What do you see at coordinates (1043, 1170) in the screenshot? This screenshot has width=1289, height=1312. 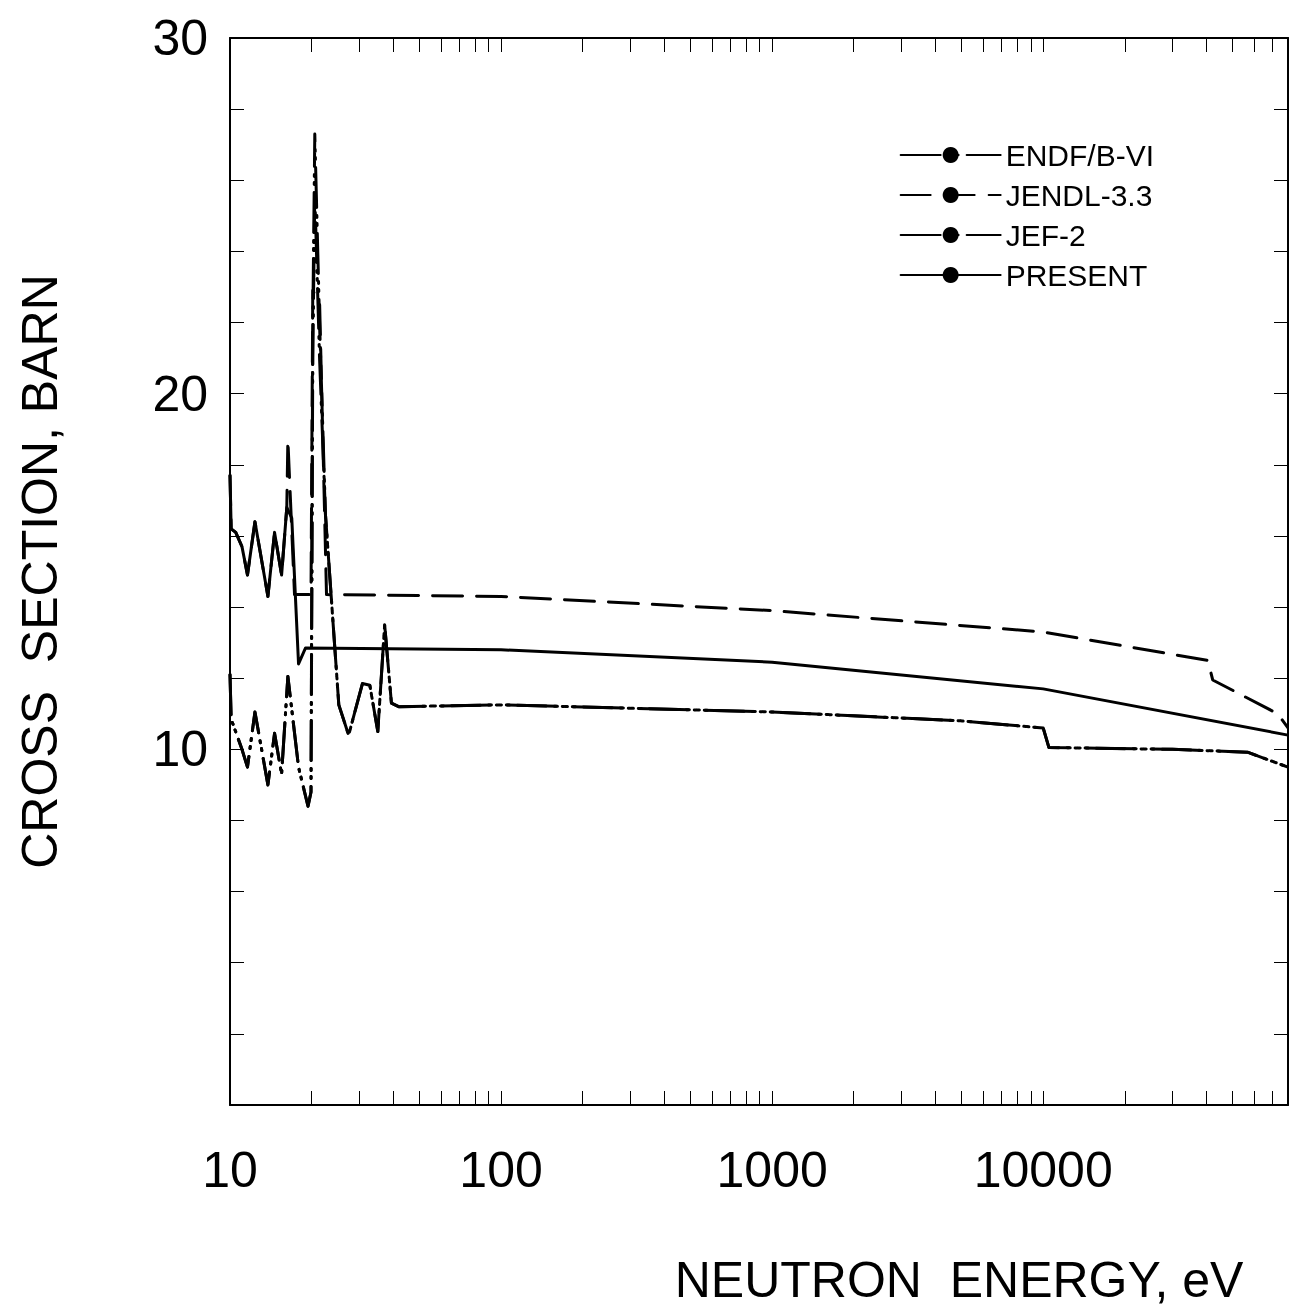 I see `x-tick-label: 10000` at bounding box center [1043, 1170].